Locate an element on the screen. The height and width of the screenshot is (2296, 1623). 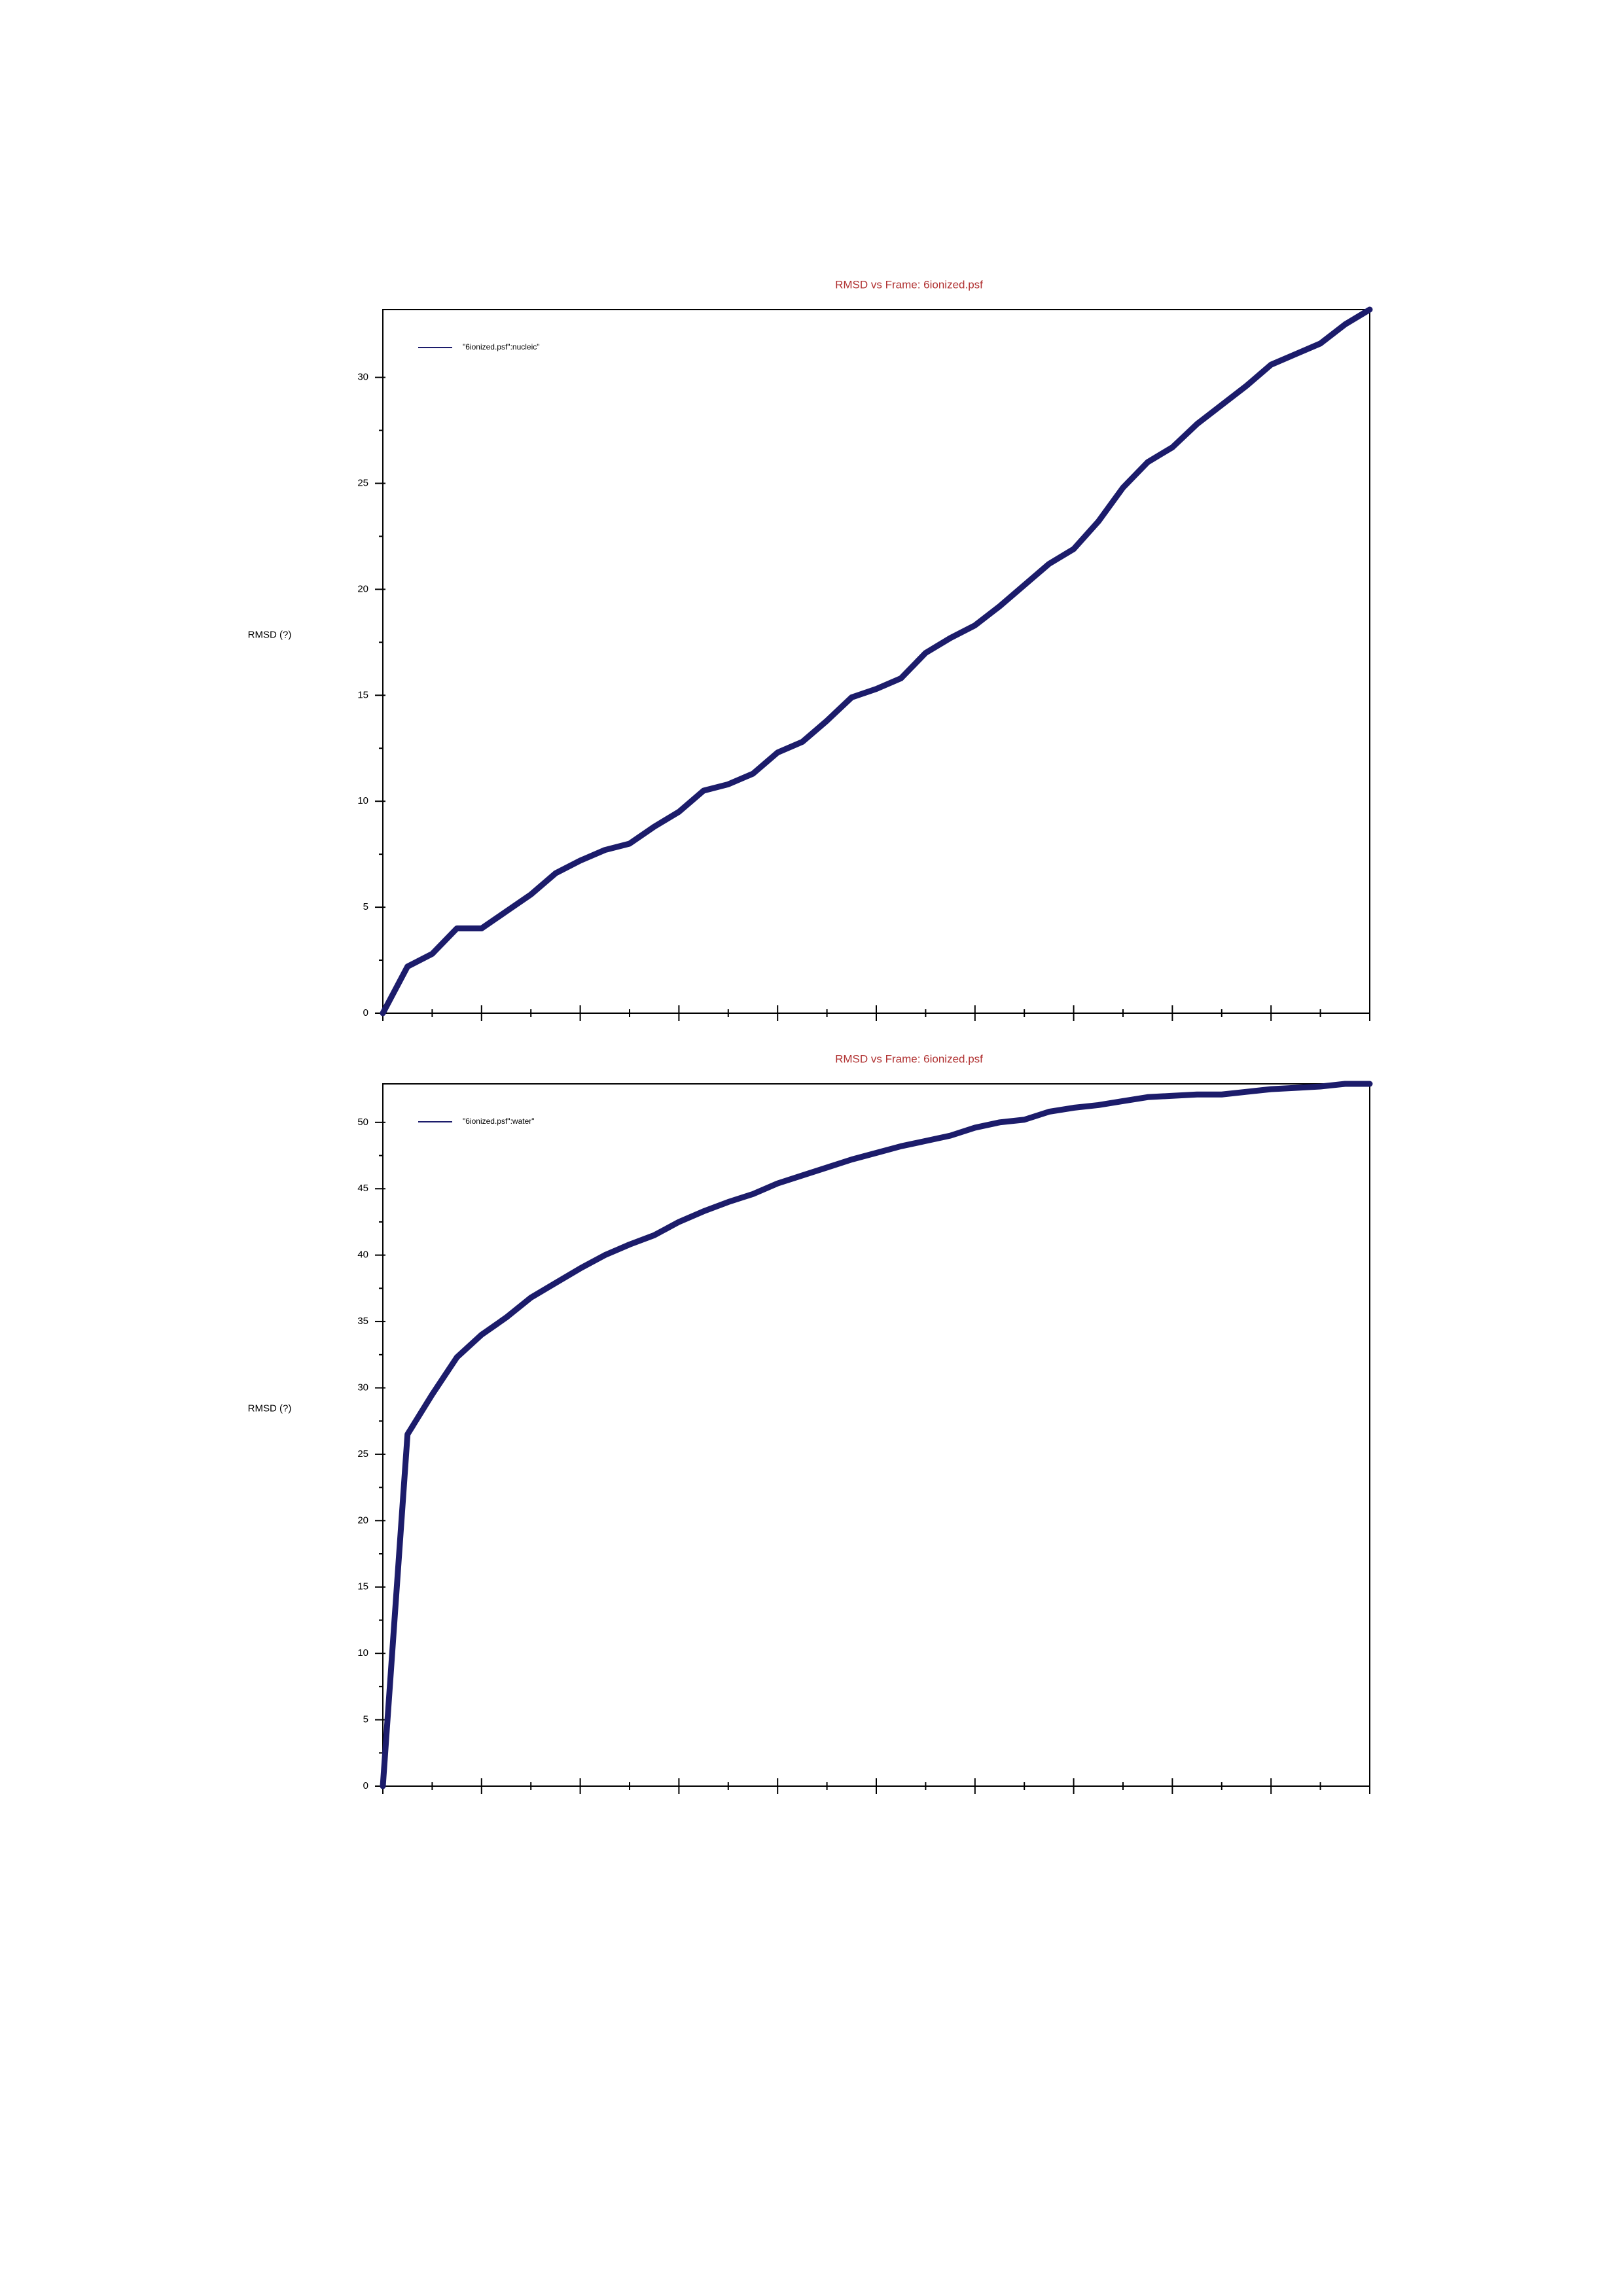
legend-label: "6ionized.psf":water" is located at coordinates (499, 1121).